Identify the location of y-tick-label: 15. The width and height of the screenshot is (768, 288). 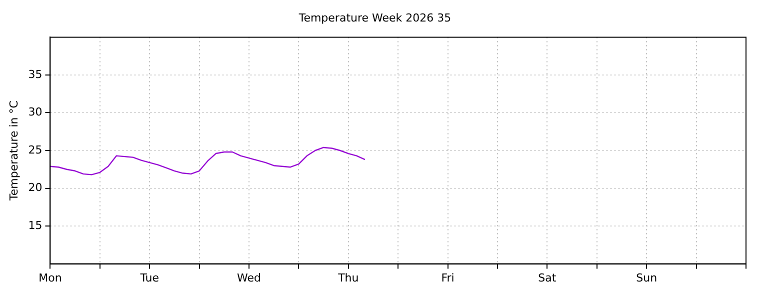
(35, 225).